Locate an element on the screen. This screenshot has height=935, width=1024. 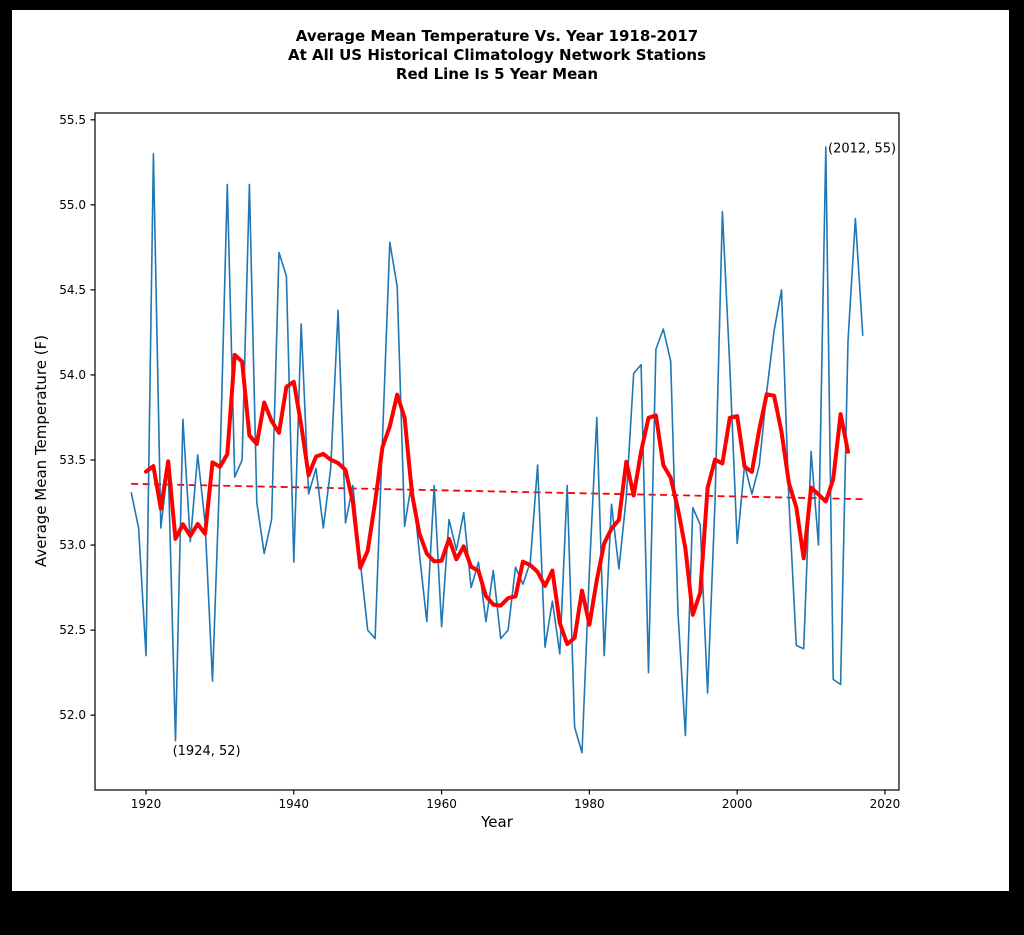
y-tick-label: 55.0 is located at coordinates (72, 205).